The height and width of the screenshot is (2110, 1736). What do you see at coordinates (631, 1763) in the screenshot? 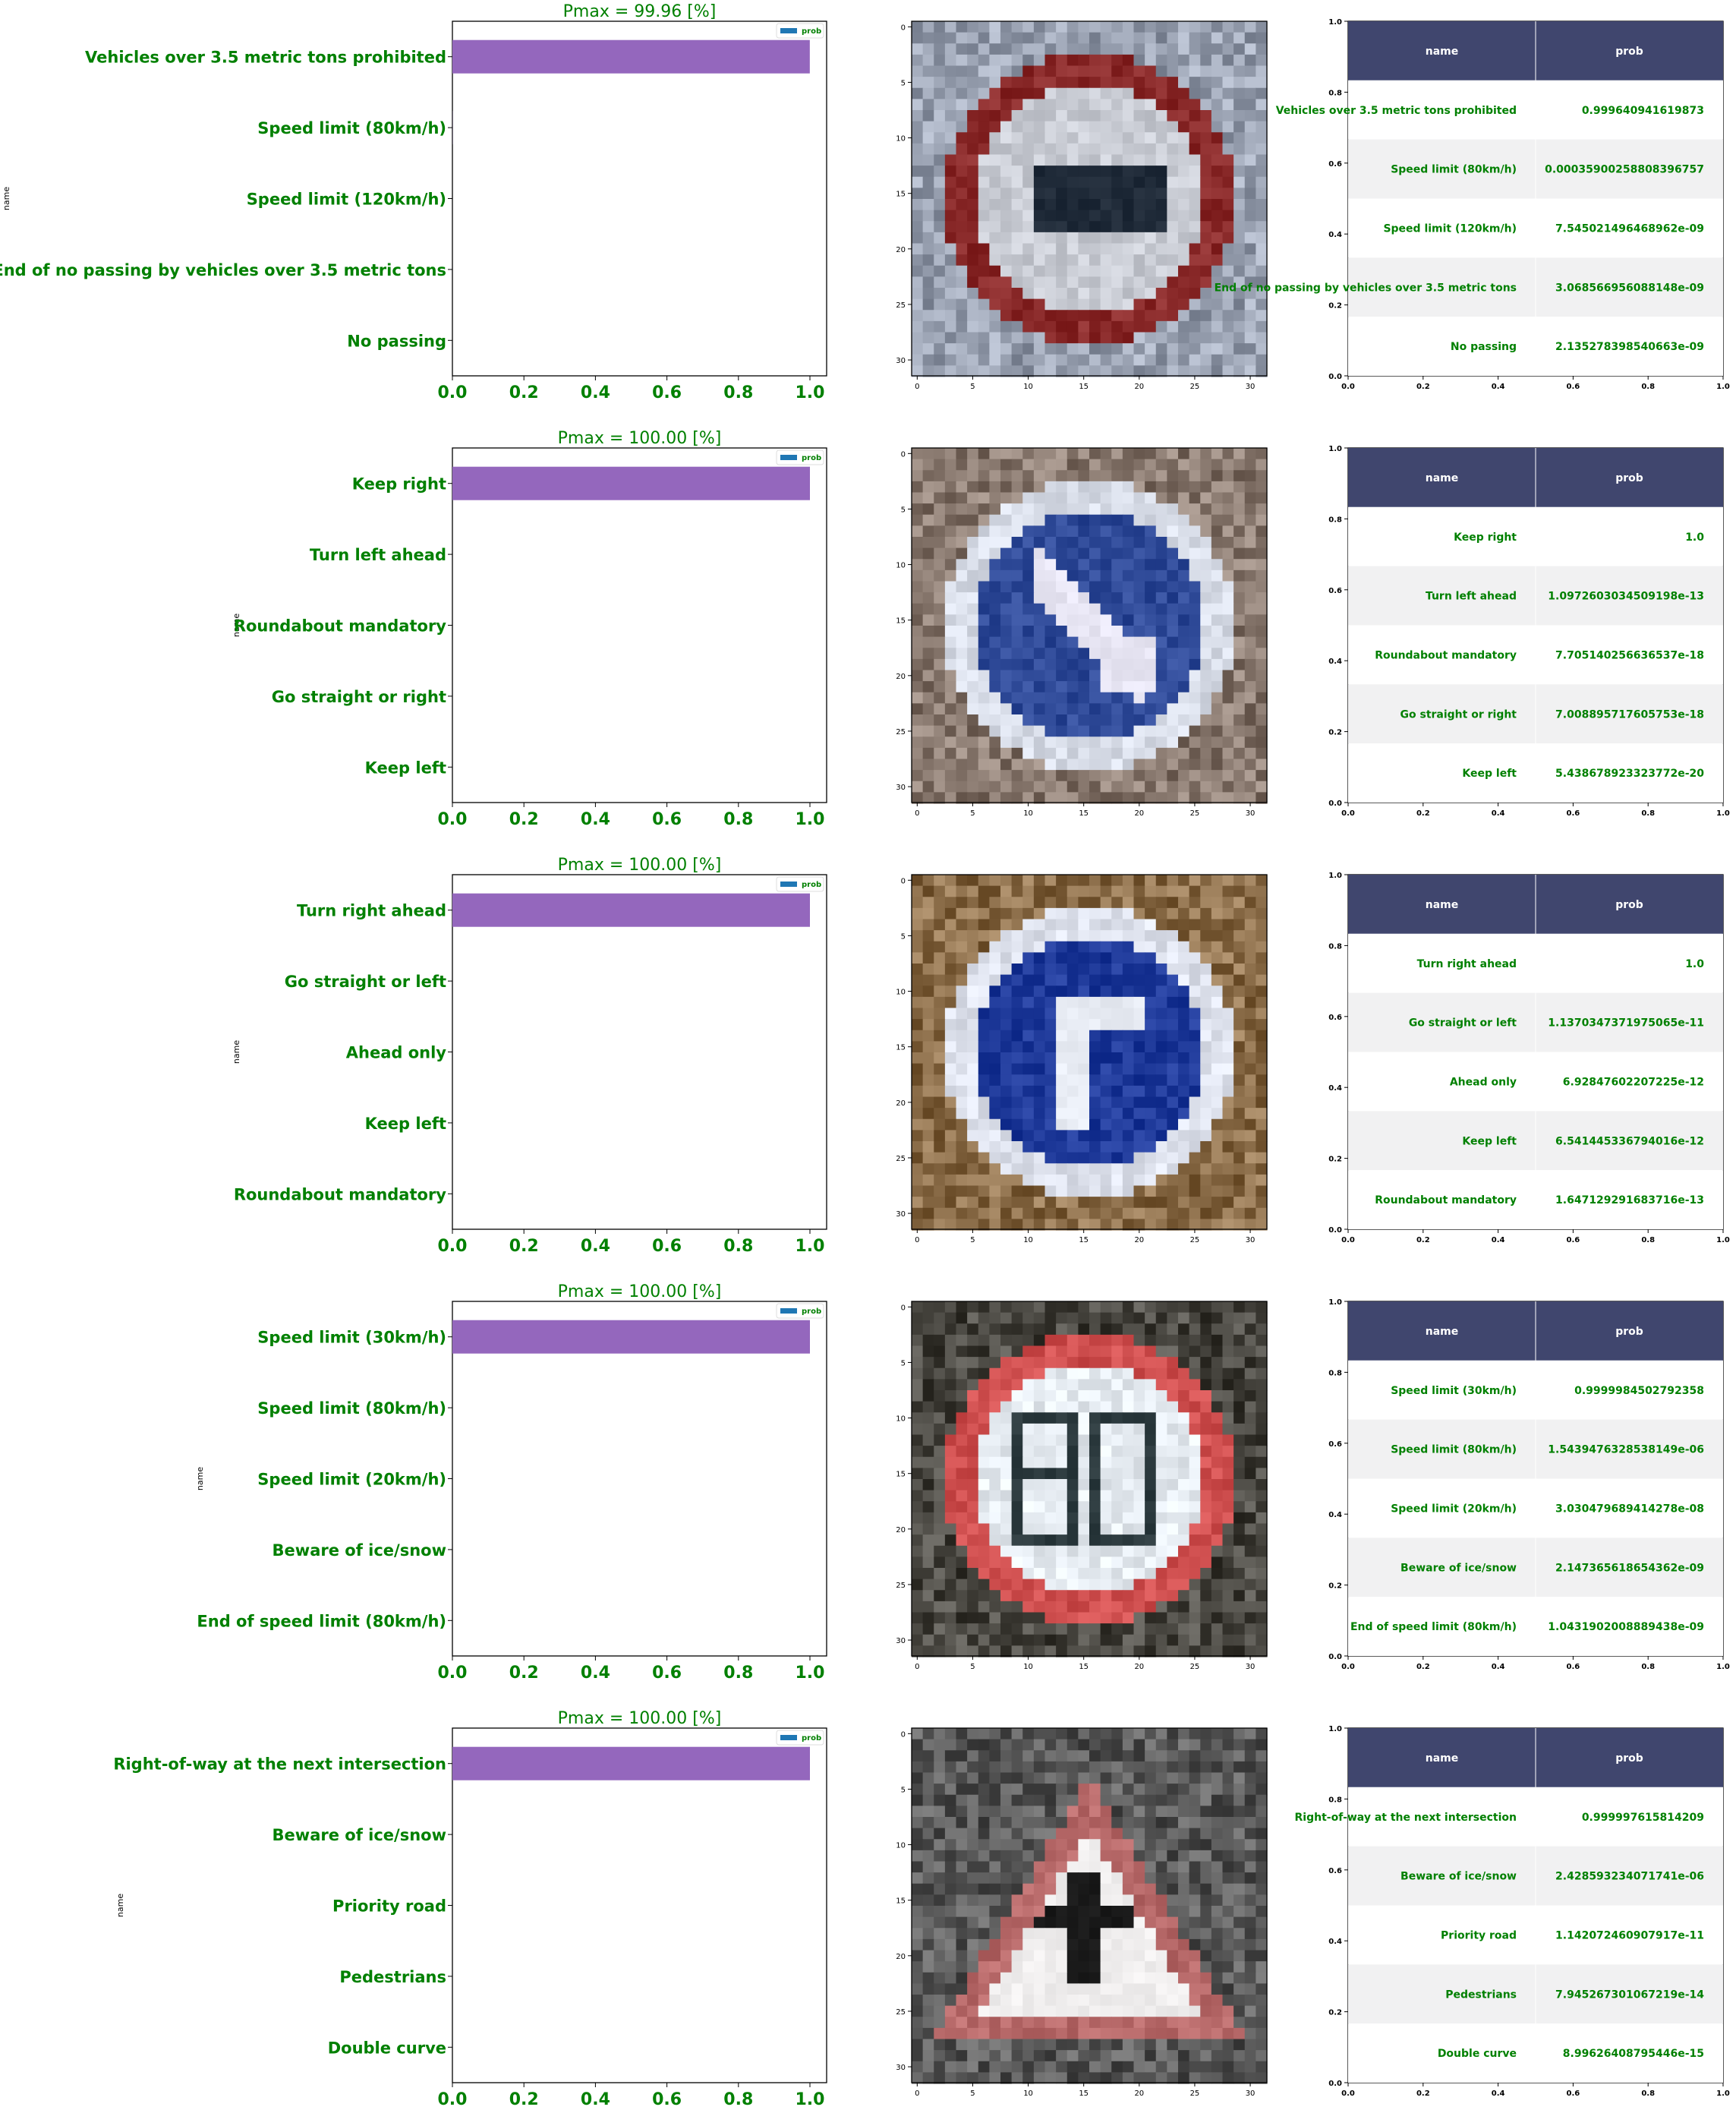
I see `bar` at bounding box center [631, 1763].